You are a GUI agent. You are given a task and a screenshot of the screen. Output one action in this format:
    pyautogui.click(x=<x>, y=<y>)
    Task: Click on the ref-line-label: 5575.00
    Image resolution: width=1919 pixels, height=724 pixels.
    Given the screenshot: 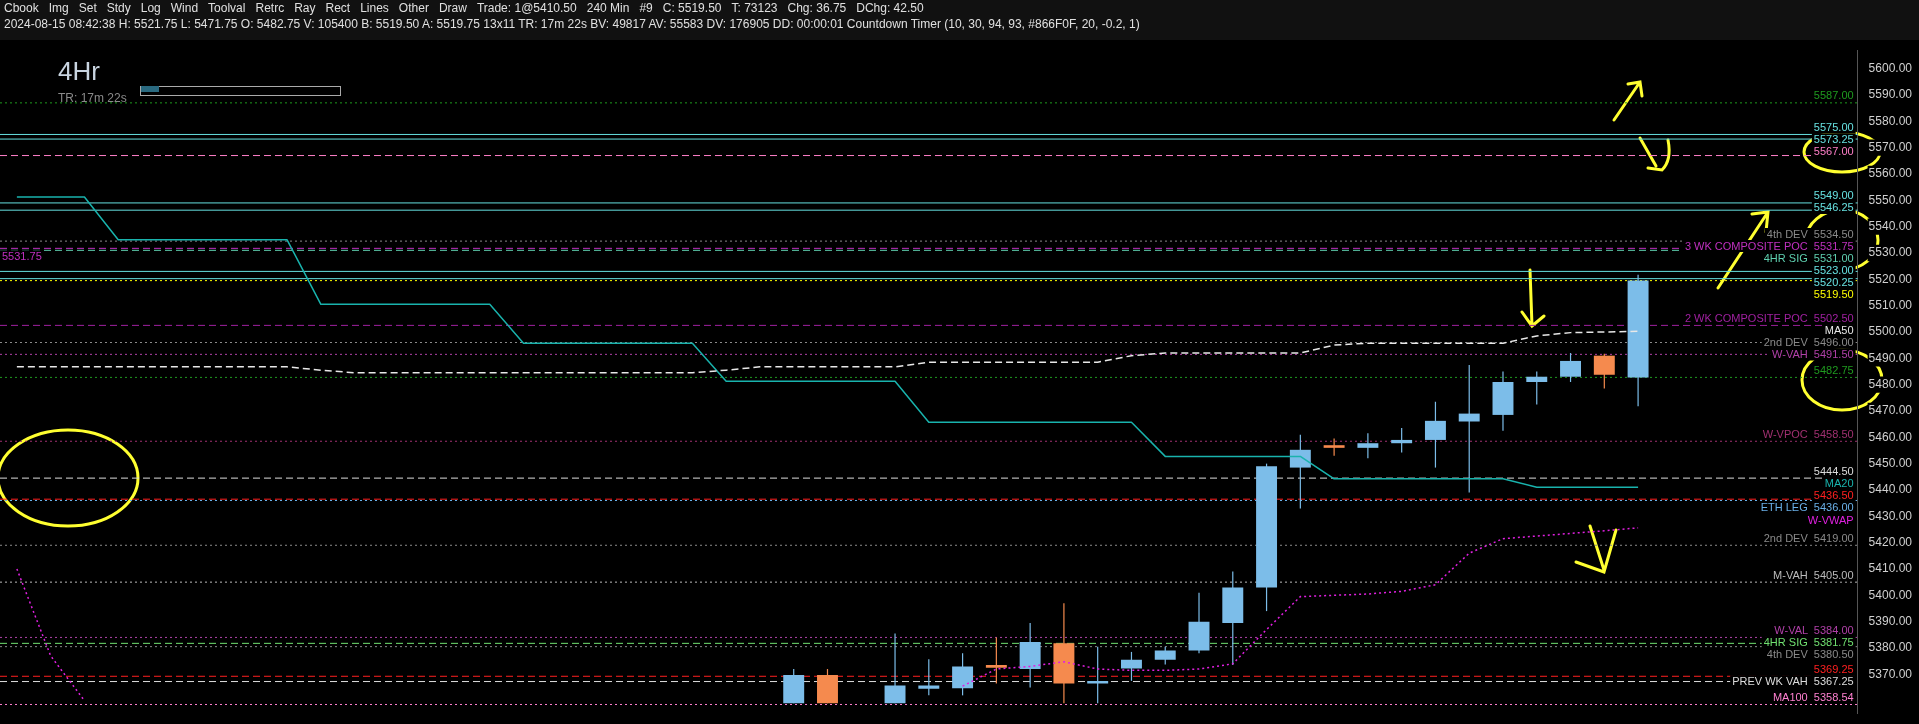 What is the action you would take?
    pyautogui.click(x=1833, y=127)
    